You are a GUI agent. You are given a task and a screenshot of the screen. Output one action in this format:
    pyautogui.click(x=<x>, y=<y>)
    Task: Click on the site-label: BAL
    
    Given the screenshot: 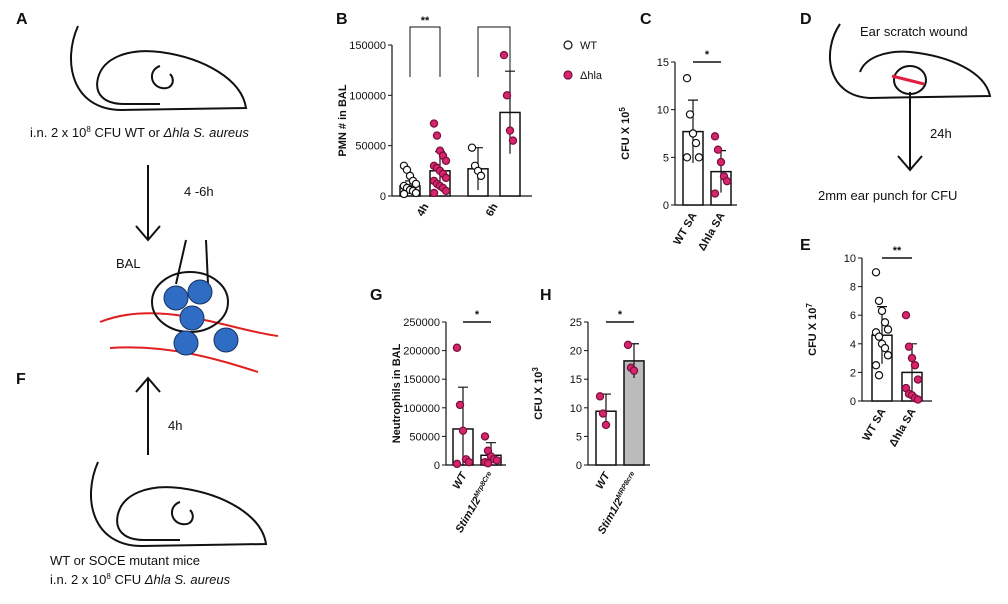 What is the action you would take?
    pyautogui.click(x=128, y=263)
    